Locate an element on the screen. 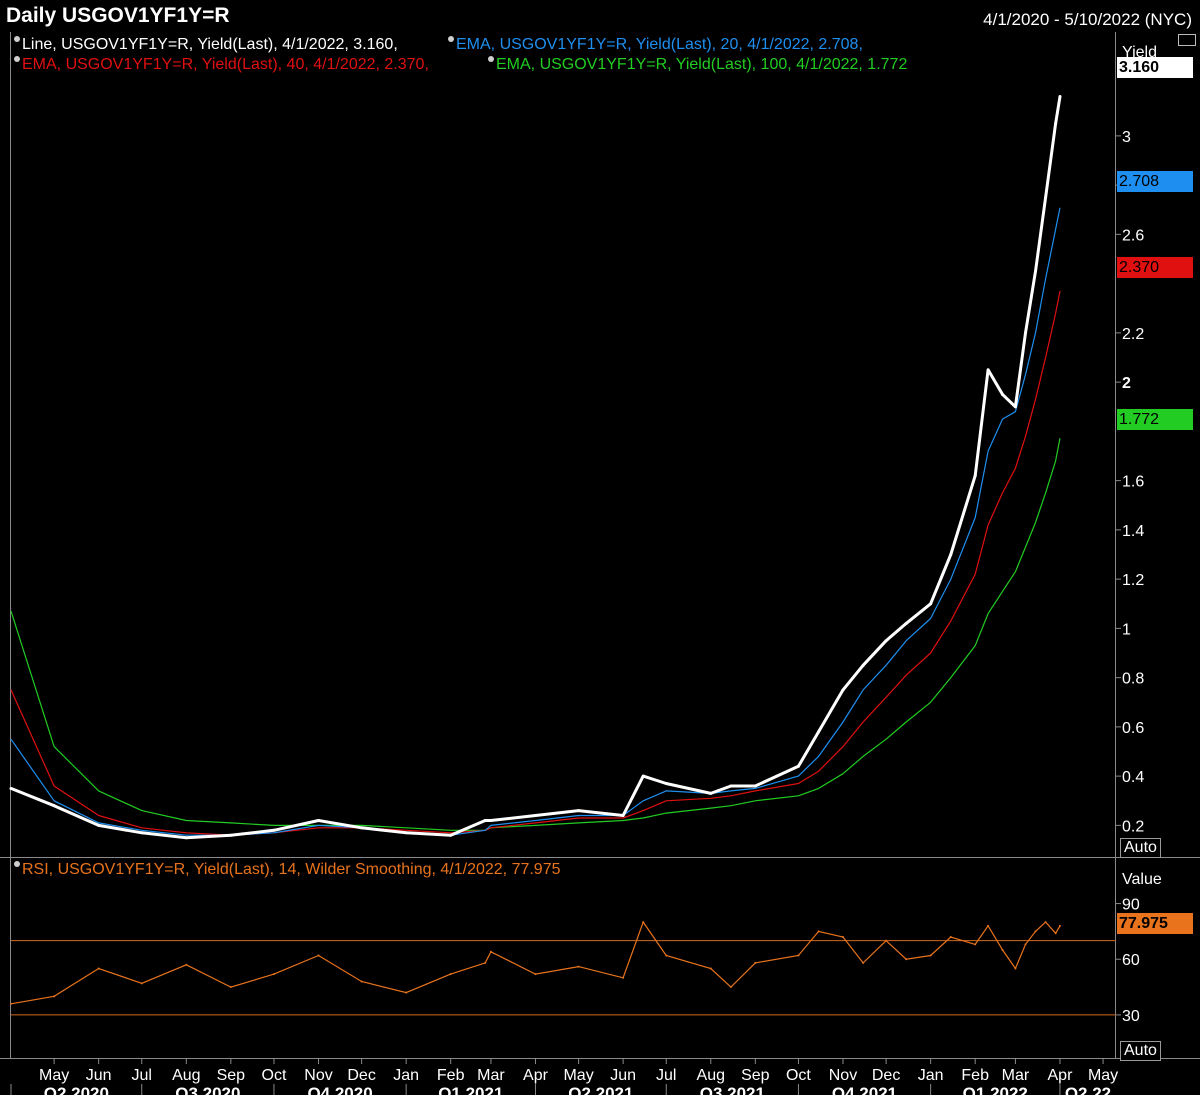 The height and width of the screenshot is (1095, 1200). main-auto-scale-button: Auto is located at coordinates (1140, 848).